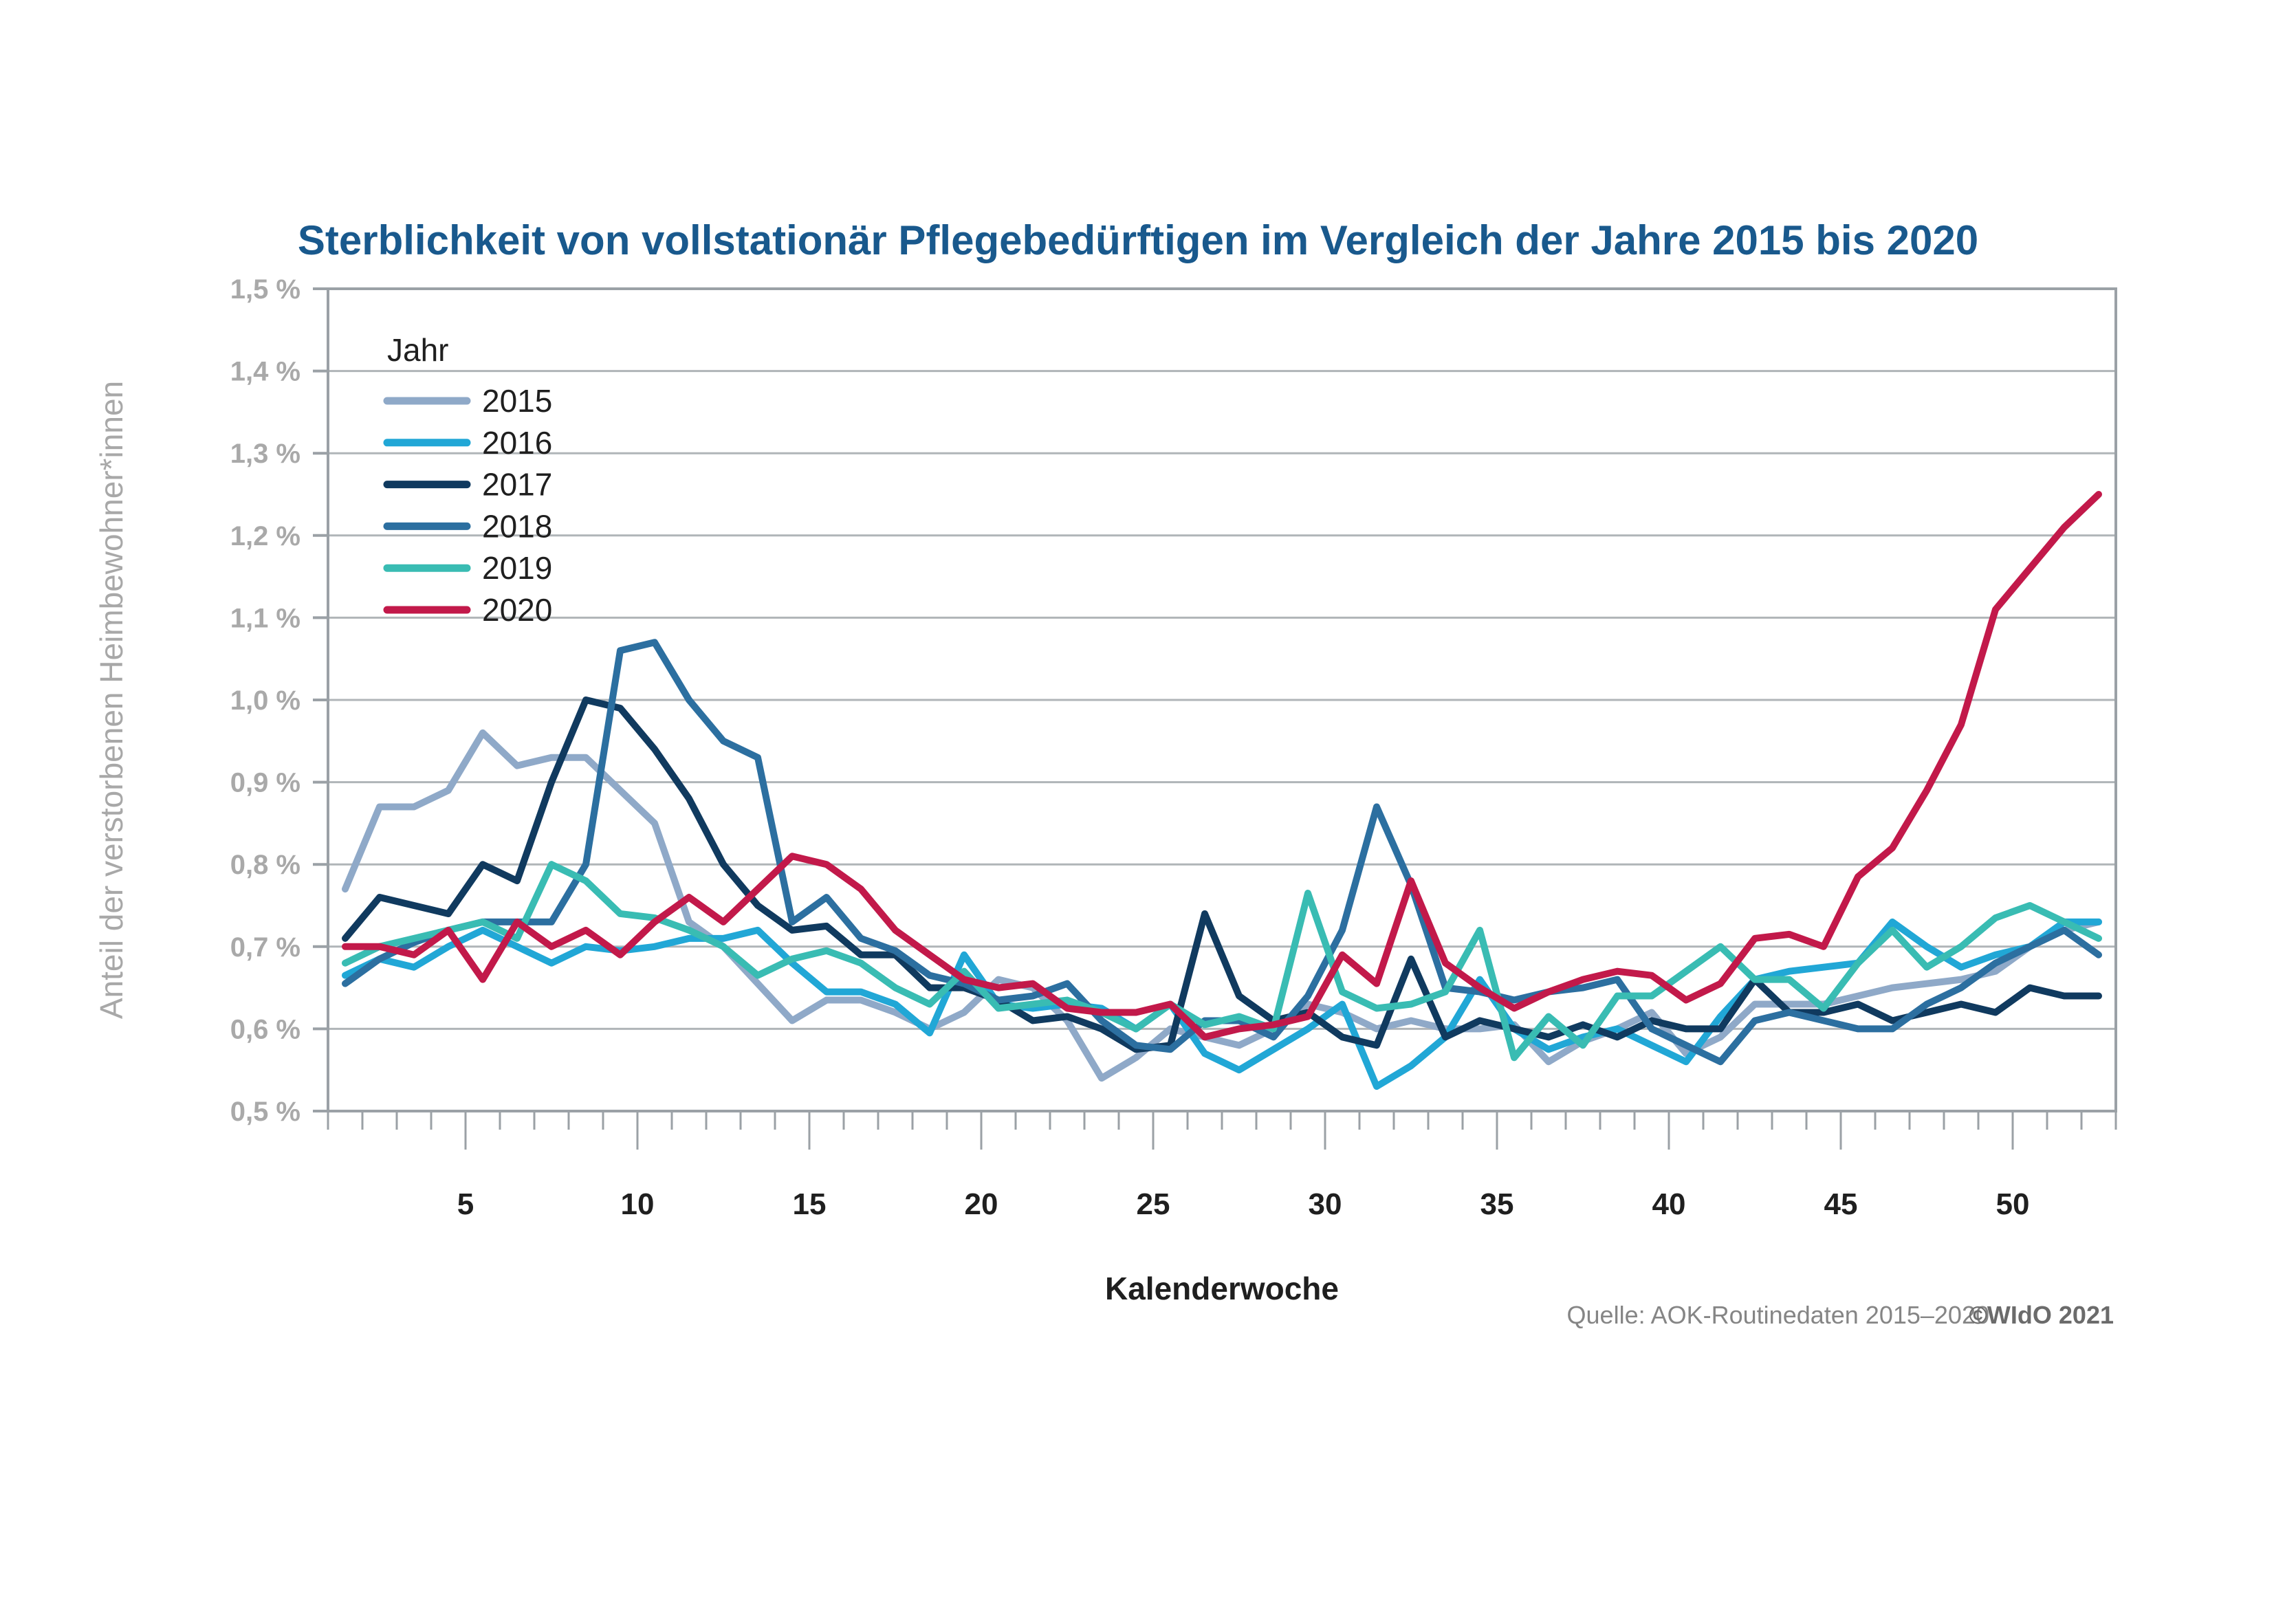 Image resolution: width=2274 pixels, height=1624 pixels. I want to click on x-tick-label: 35, so click(1497, 1204).